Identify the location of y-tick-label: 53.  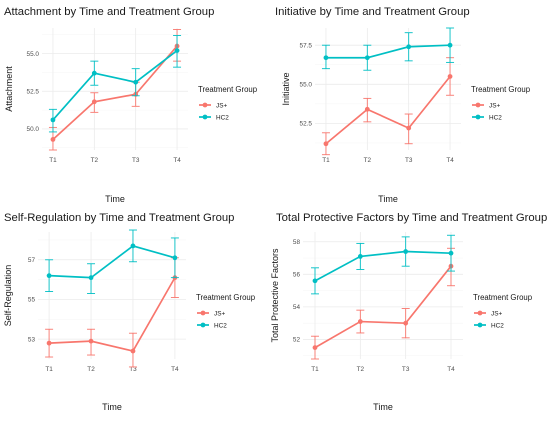
(32, 339).